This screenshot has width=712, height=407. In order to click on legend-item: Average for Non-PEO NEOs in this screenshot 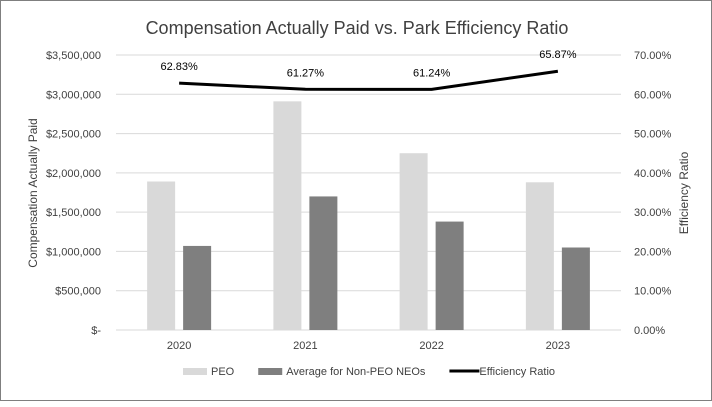, I will do `click(342, 372)`.